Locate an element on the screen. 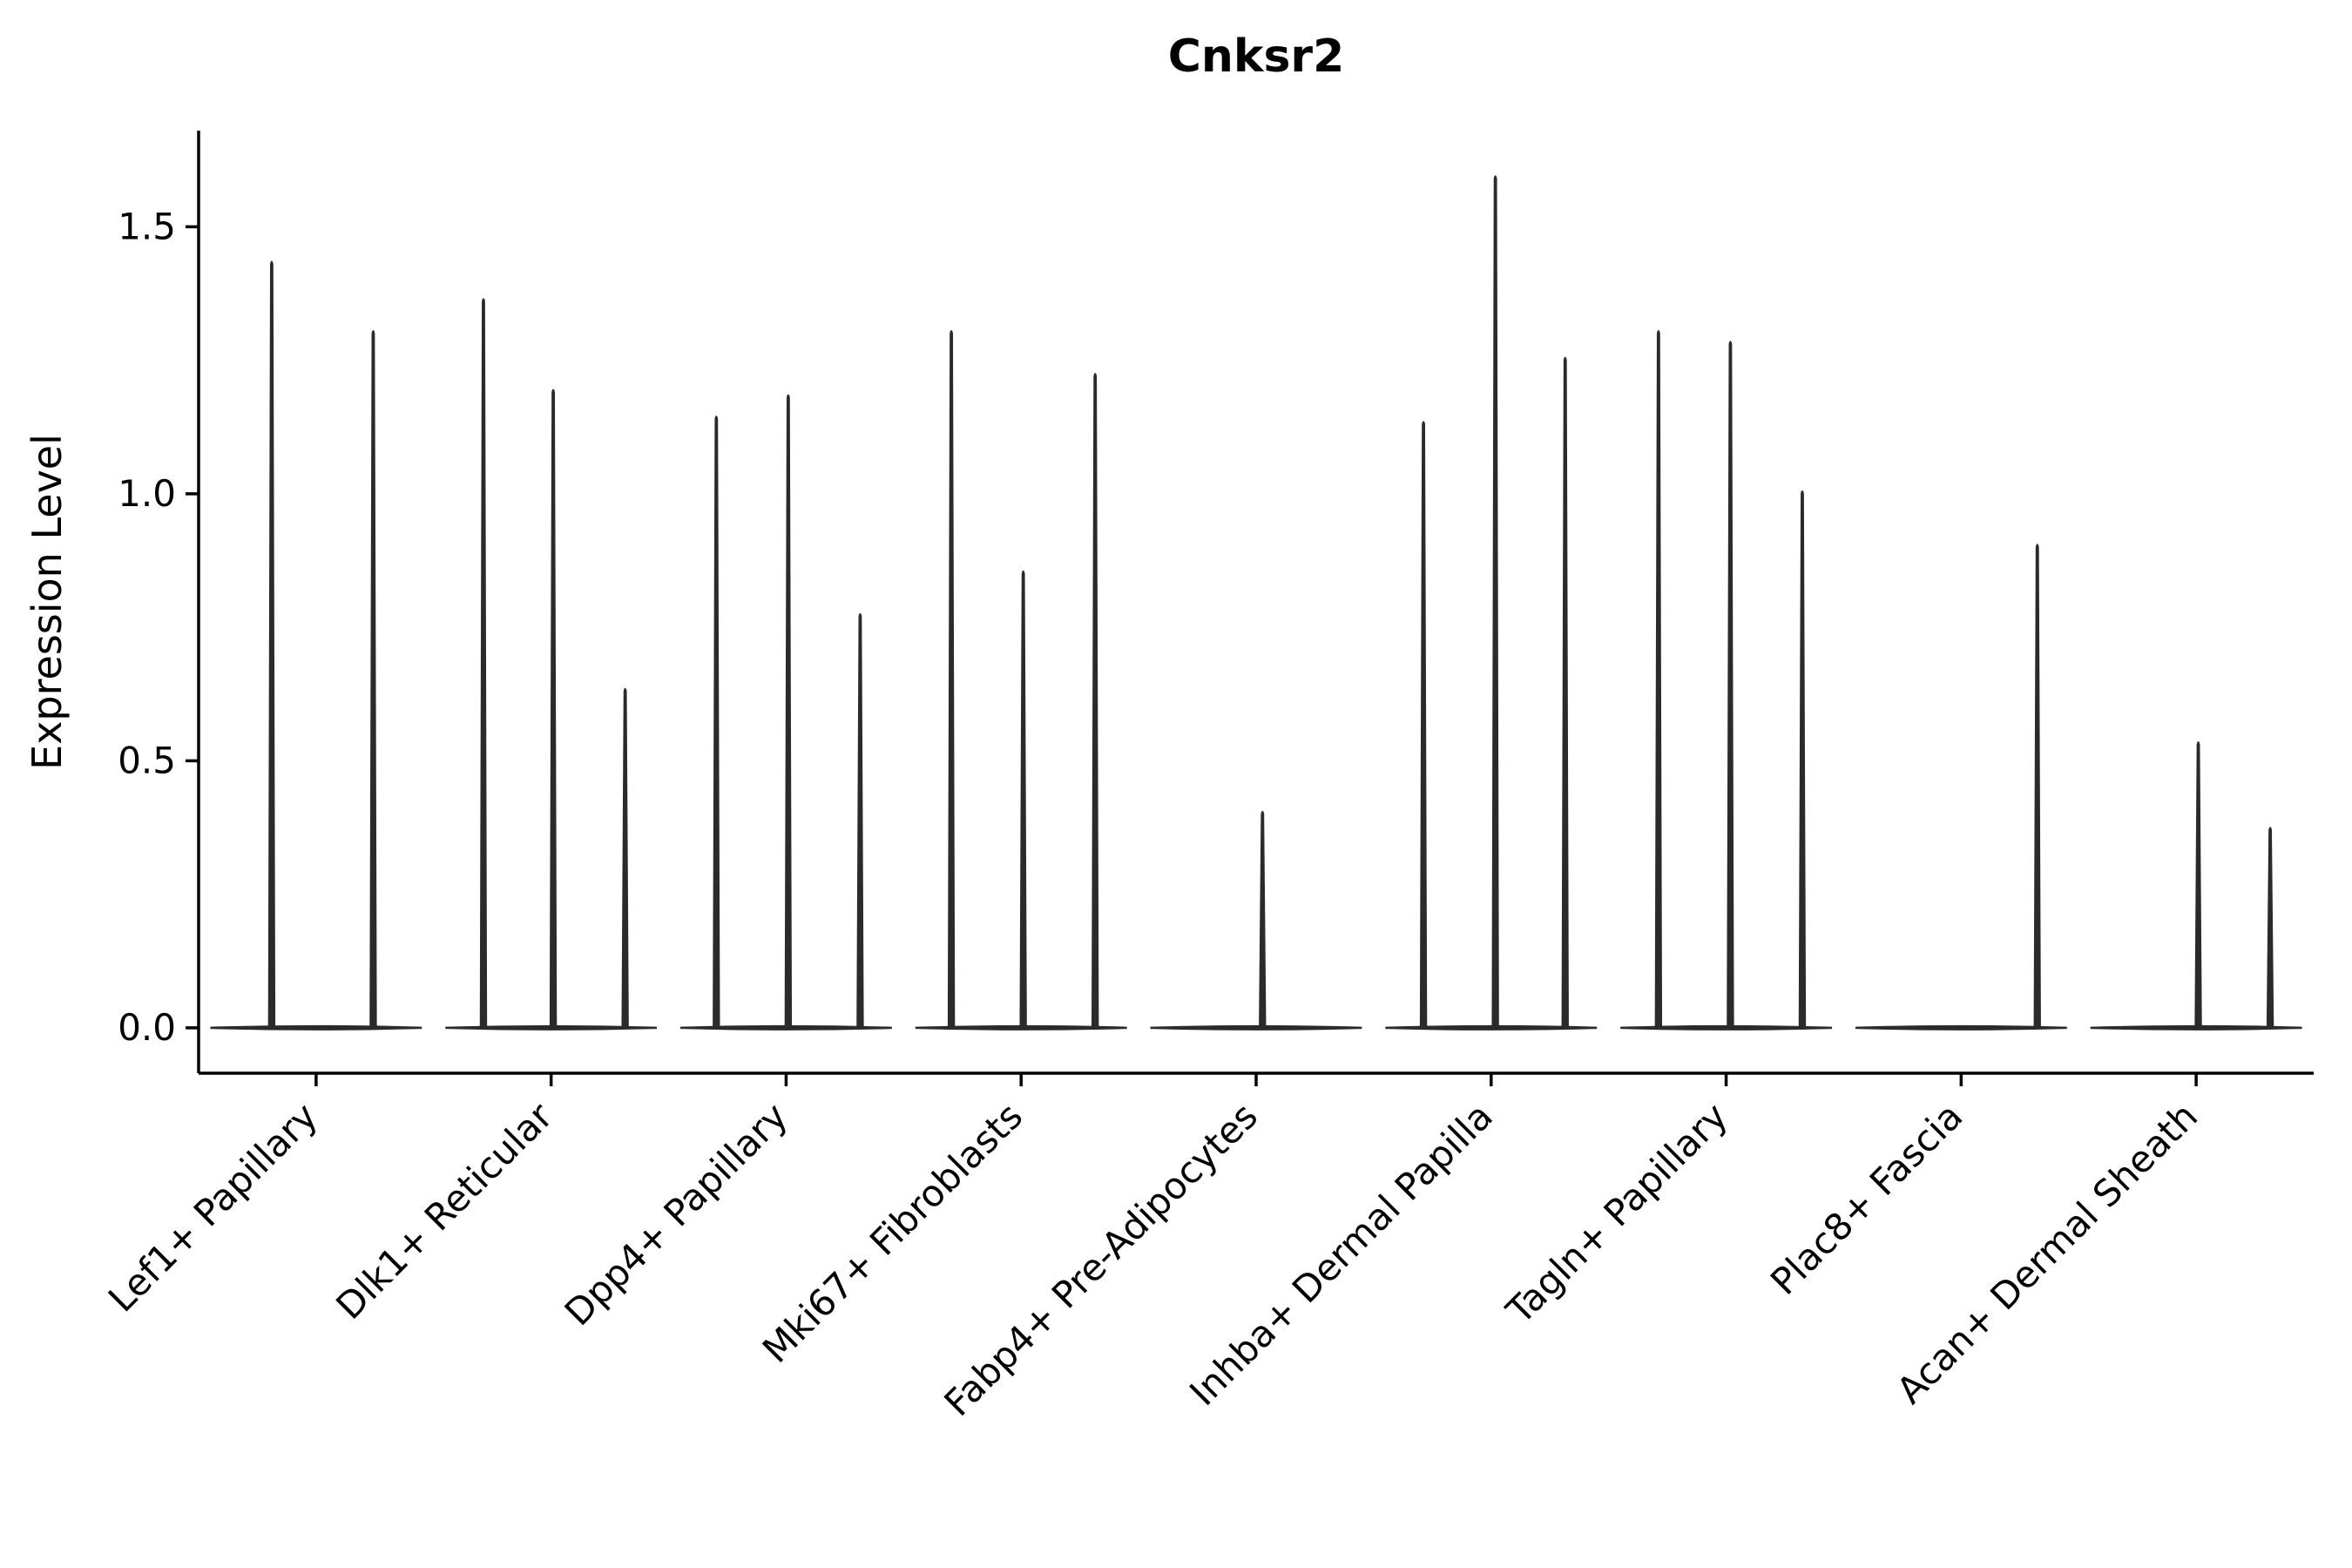  y-tick-label: 0.5 is located at coordinates (147, 760).